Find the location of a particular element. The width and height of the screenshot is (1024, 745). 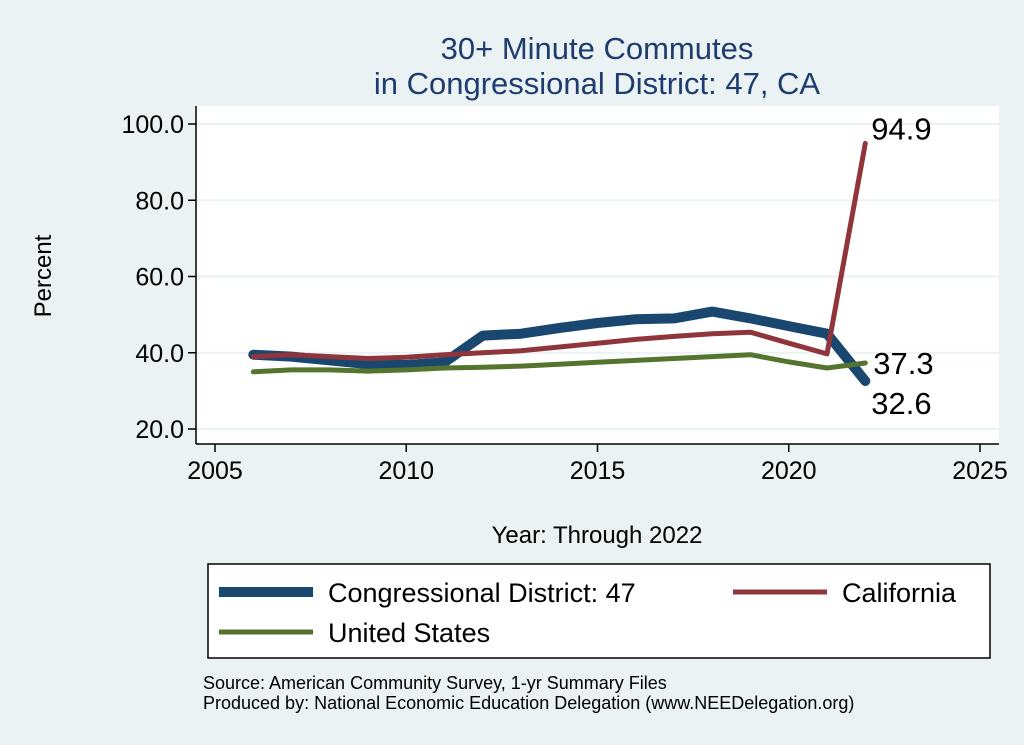

legend-label: California is located at coordinates (899, 593).